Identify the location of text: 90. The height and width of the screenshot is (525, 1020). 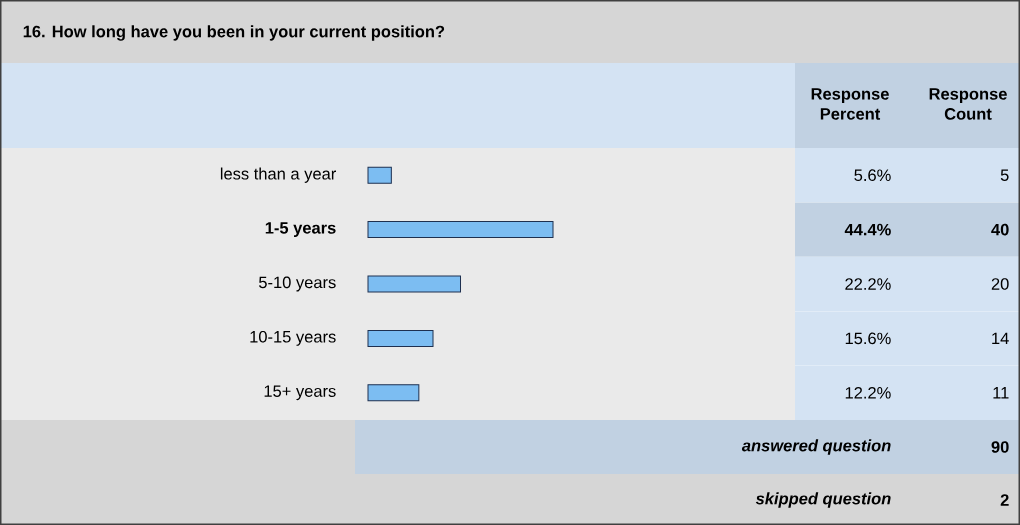
(1000, 447).